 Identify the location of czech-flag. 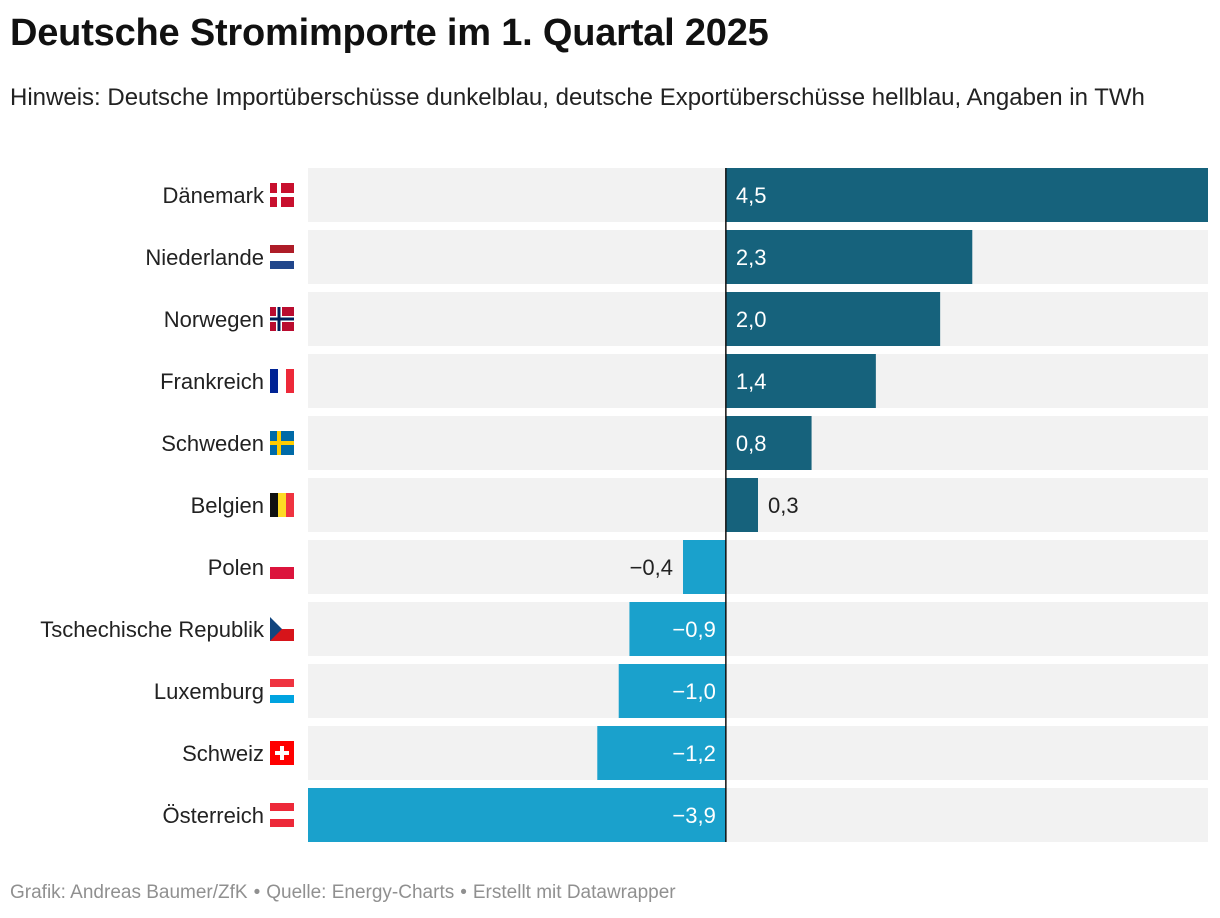
(276, 629).